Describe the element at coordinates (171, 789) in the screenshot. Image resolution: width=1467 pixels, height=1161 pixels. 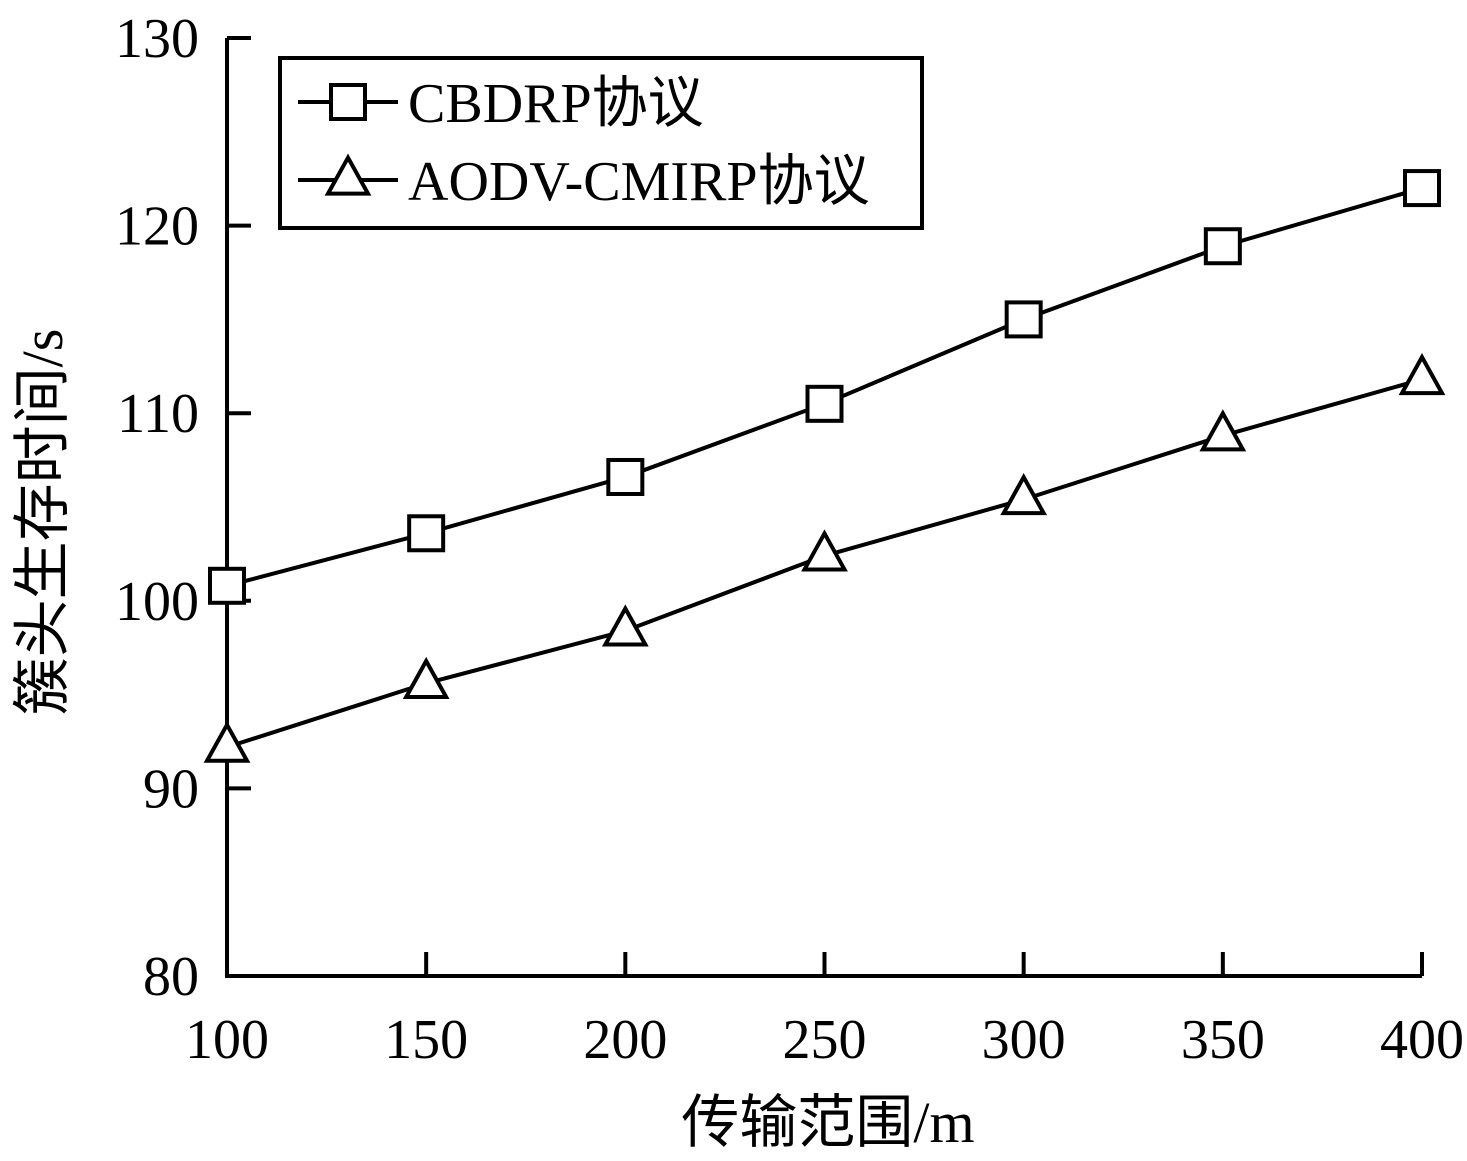
I see `y-tick-label: 90` at that location.